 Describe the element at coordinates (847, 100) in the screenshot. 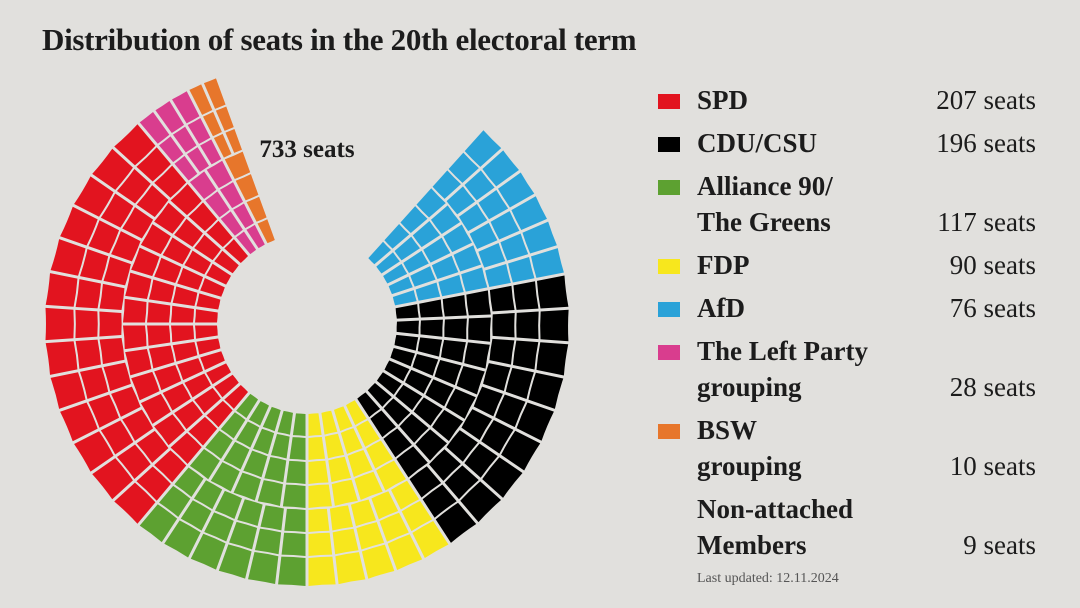

I see `legend-item-spd: SPD 207 seats` at that location.